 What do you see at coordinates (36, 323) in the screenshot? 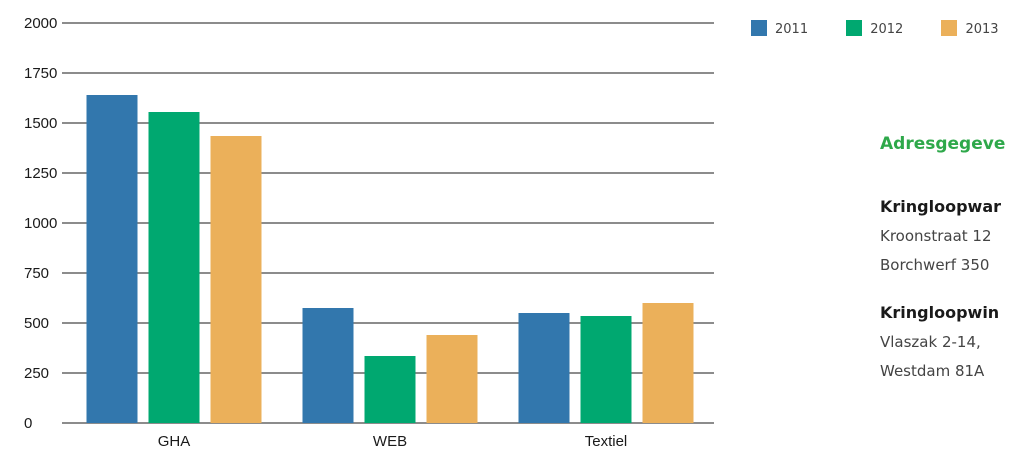
I see `y-tick-label: 500` at bounding box center [36, 323].